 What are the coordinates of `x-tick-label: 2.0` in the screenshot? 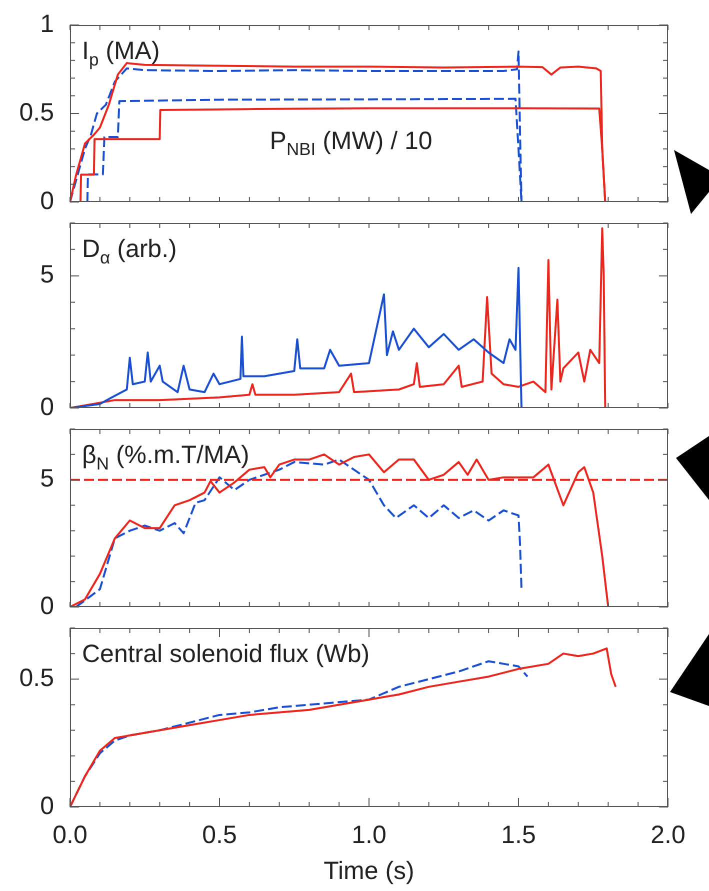 It's located at (668, 834).